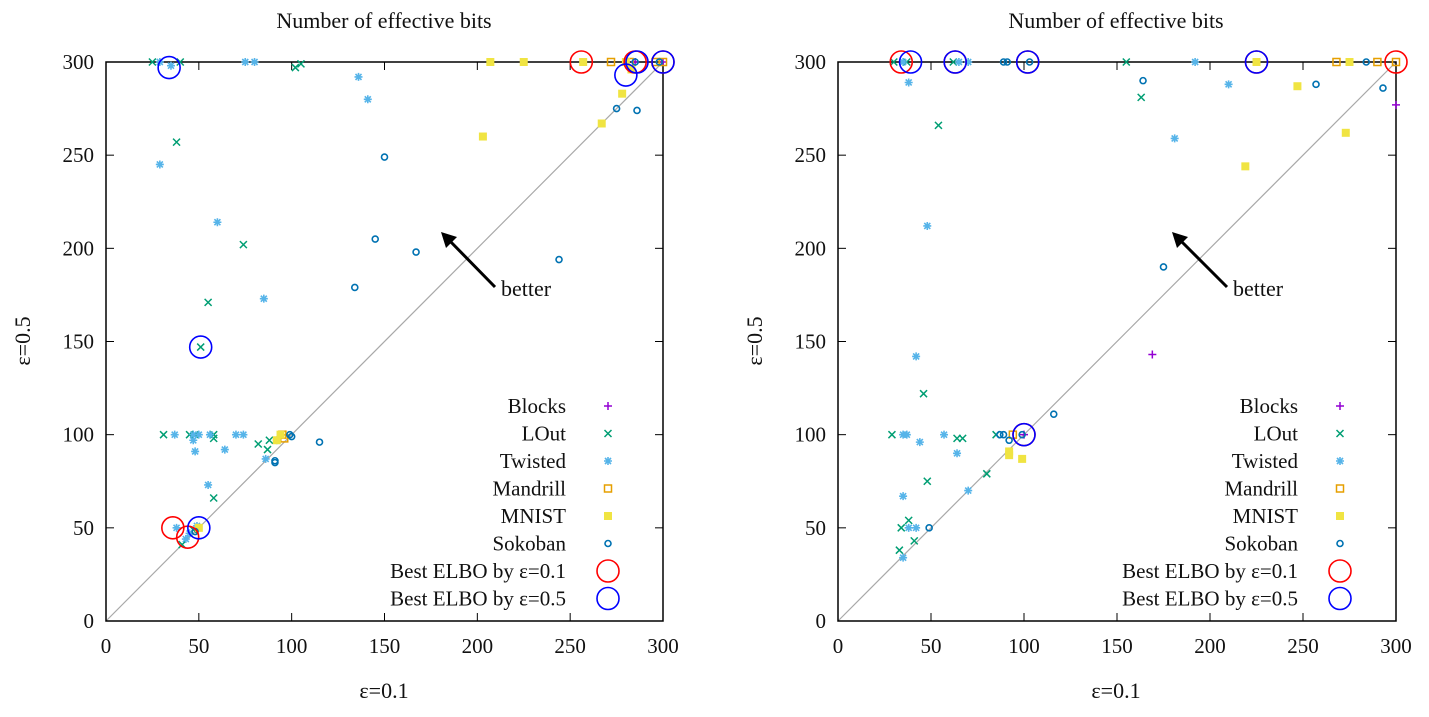  Describe the element at coordinates (533, 461) in the screenshot. I see `legend-label: Twisted` at that location.